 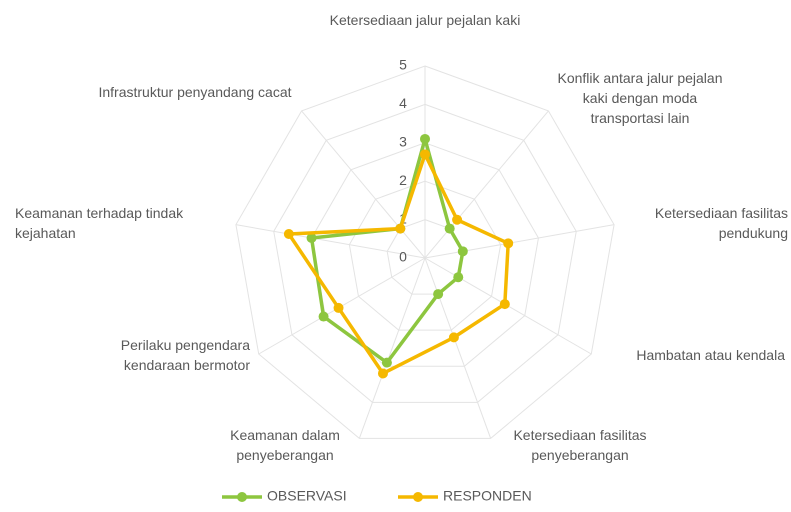 I want to click on axis-label: Ketersediaan jalur pejalan kaki, so click(x=425, y=20).